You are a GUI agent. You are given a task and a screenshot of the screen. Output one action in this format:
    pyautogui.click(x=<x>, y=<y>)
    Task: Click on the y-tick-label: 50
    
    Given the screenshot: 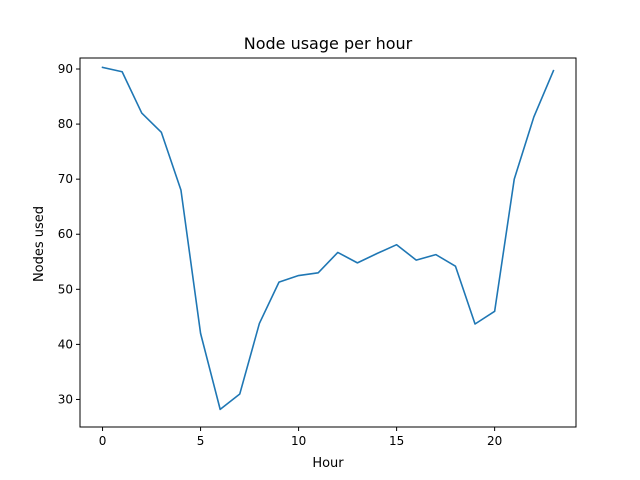 What is the action you would take?
    pyautogui.click(x=65, y=289)
    